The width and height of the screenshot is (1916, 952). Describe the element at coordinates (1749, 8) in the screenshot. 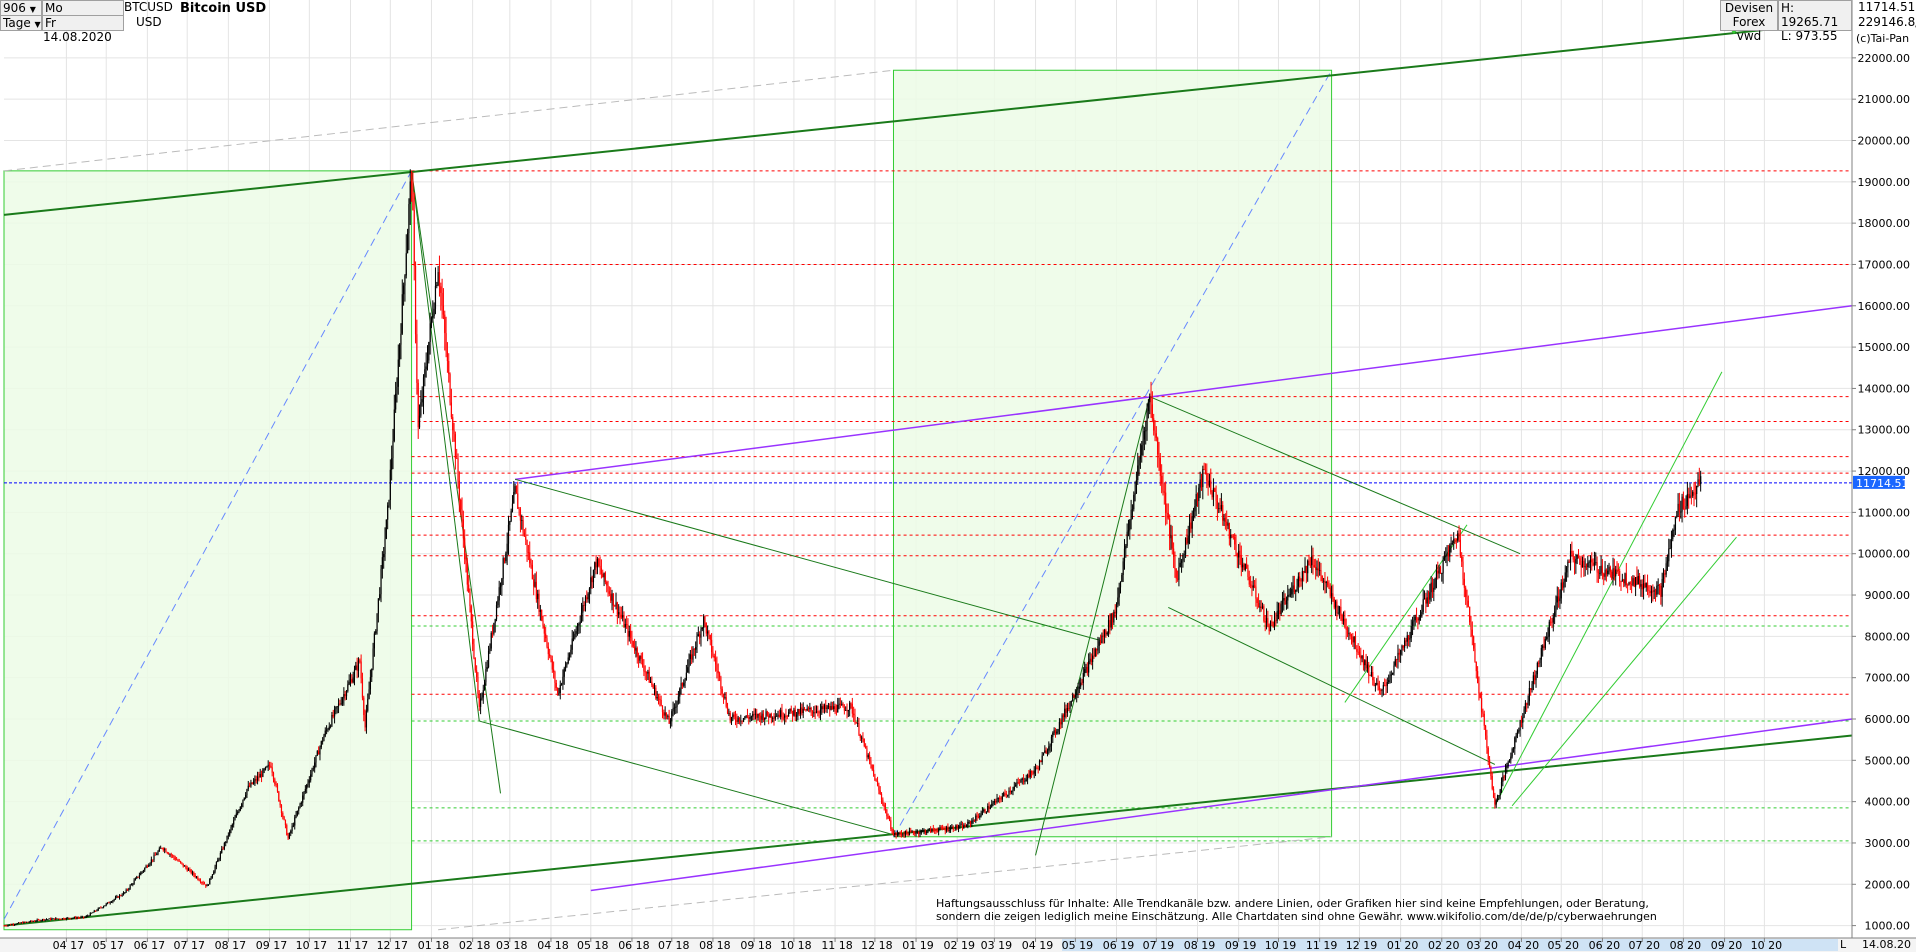

I see `market-line-1: Devisen` at that location.